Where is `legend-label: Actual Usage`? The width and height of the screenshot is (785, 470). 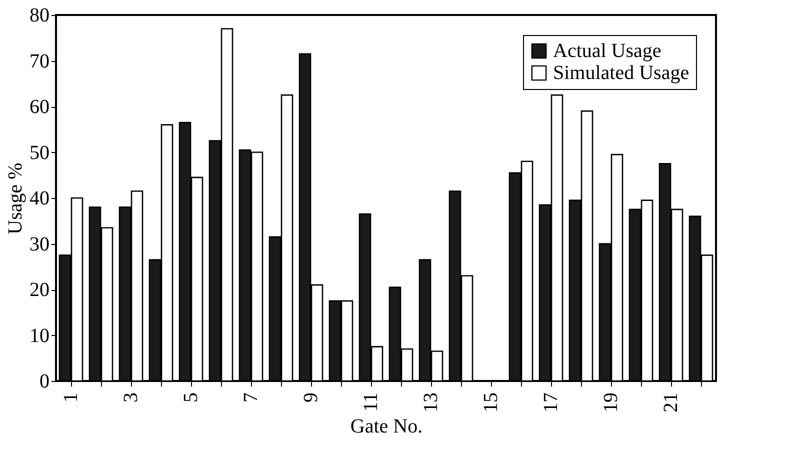 legend-label: Actual Usage is located at coordinates (607, 51).